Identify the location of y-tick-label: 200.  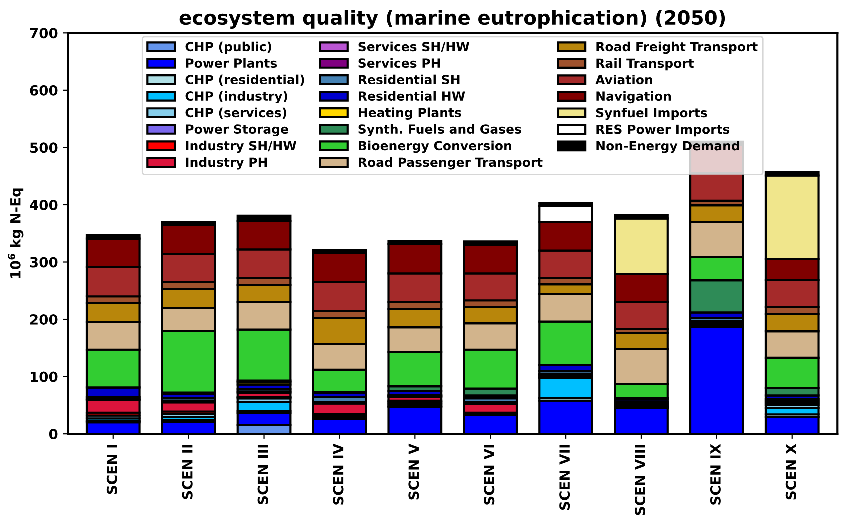
(44, 320).